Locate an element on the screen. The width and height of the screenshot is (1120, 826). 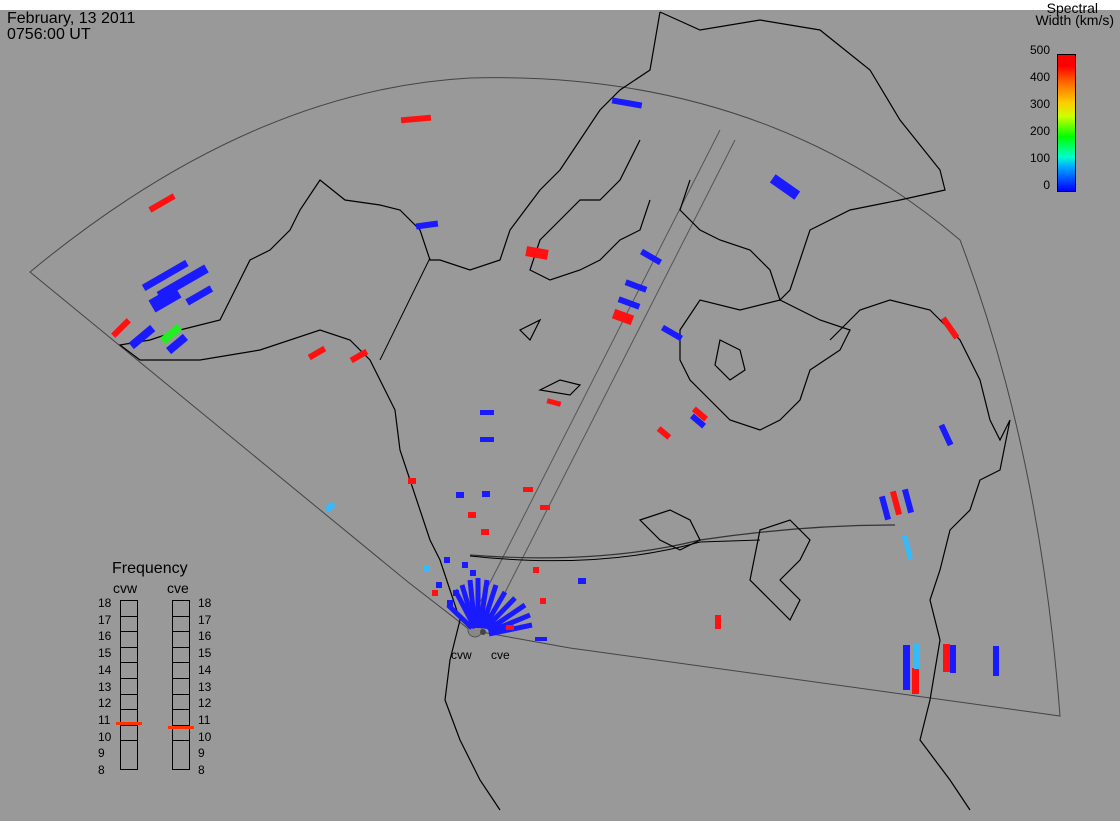
fov-inner-arc is located at coordinates (682, 541).